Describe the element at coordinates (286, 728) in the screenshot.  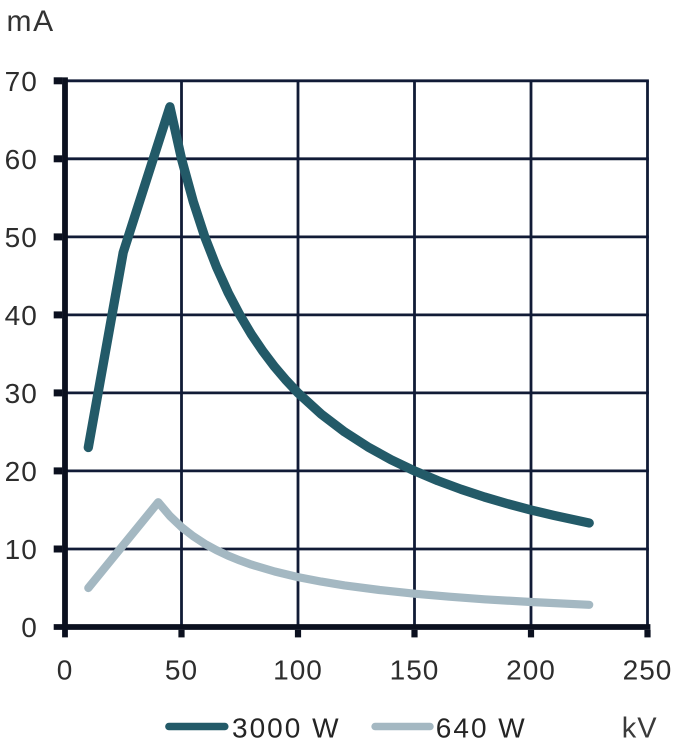
I see `svg-text: 3000 W` at that location.